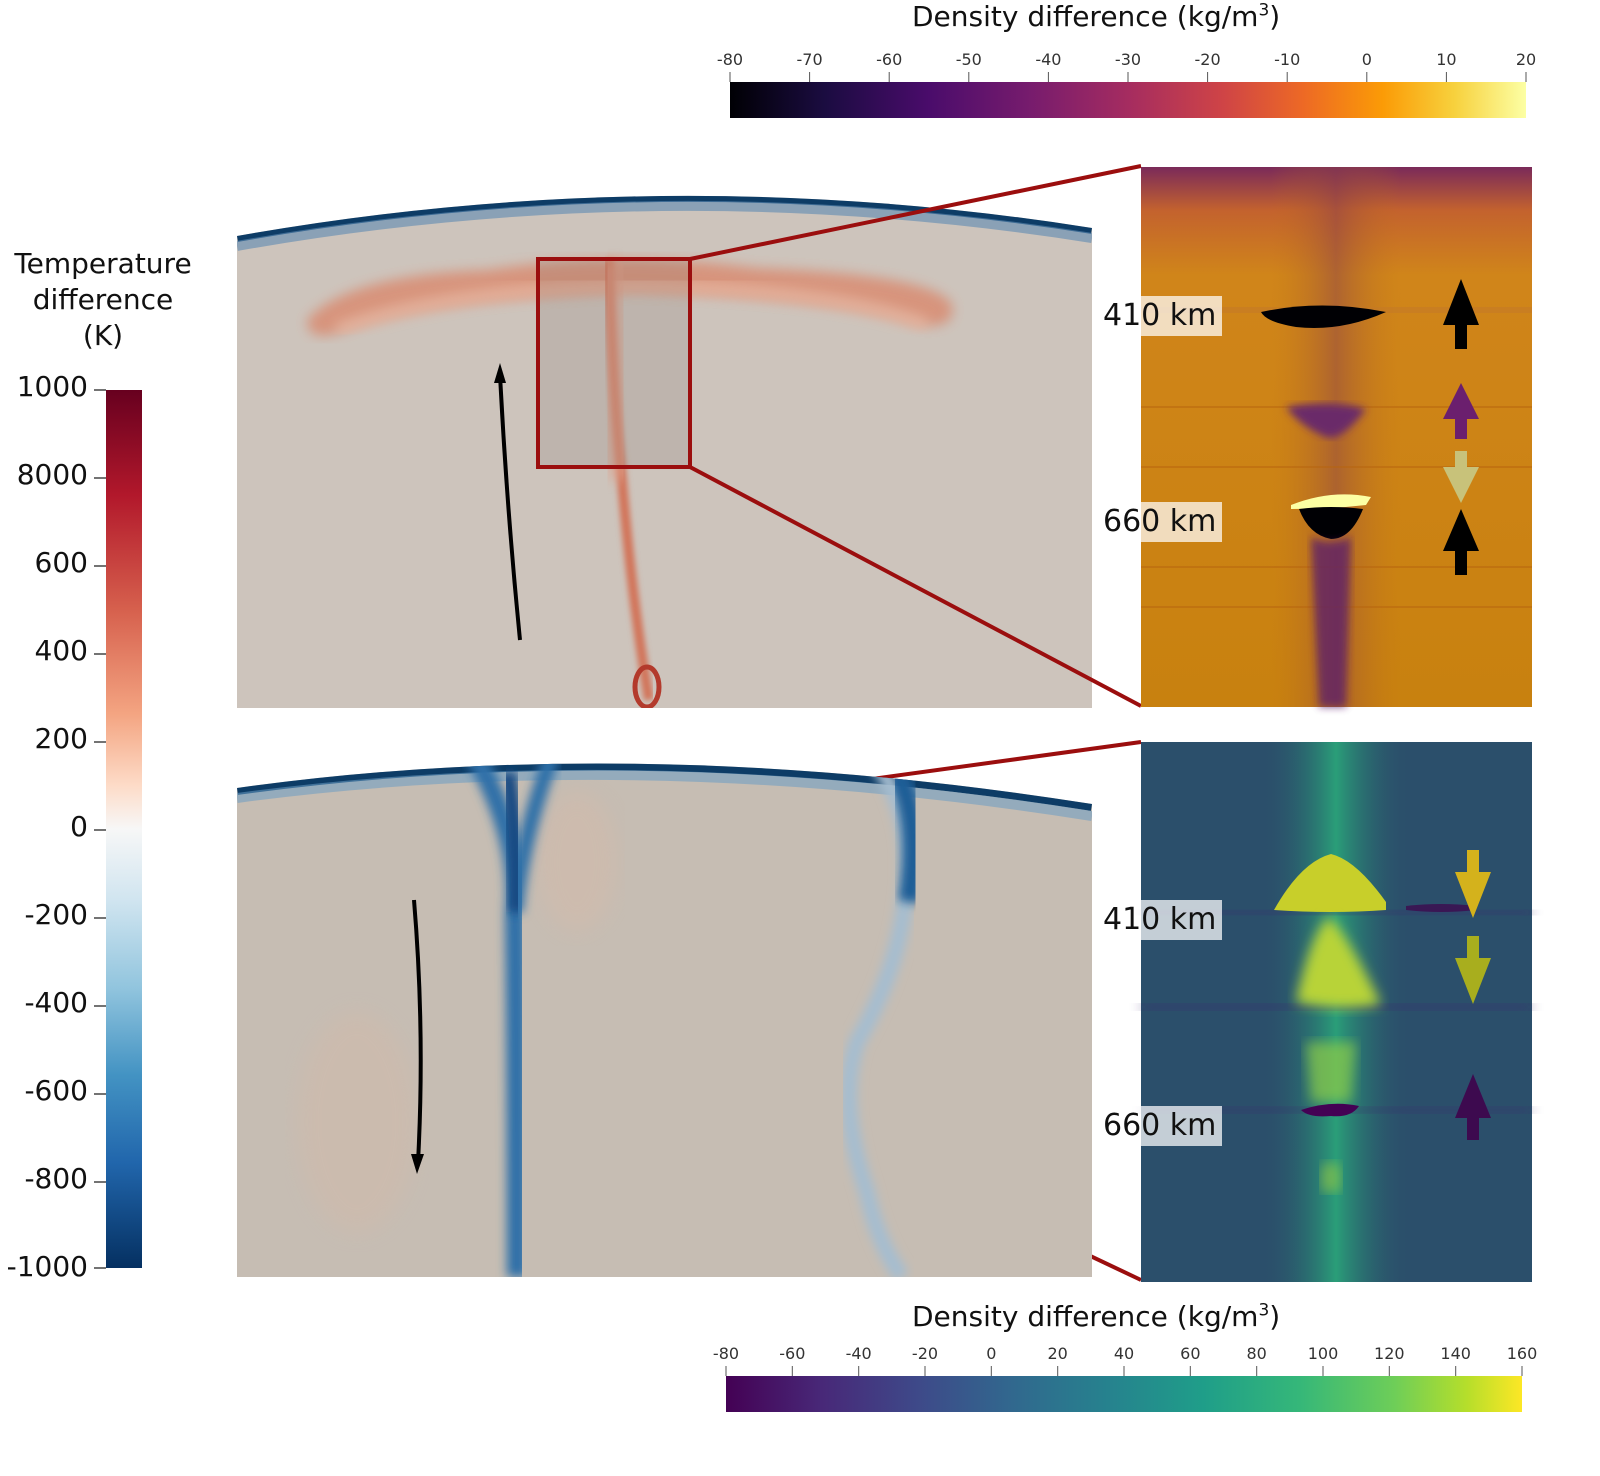 The width and height of the screenshot is (1600, 1476). Describe the element at coordinates (1446, 59) in the screenshot. I see `tick-label: 10` at that location.